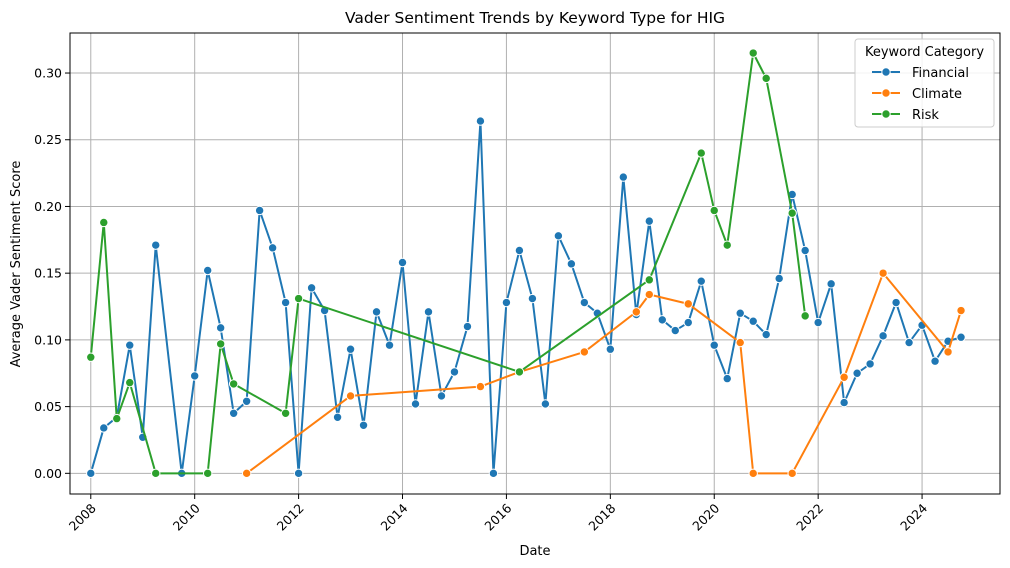  Describe the element at coordinates (48, 406) in the screenshot. I see `y-tick-label: 0.05` at that location.